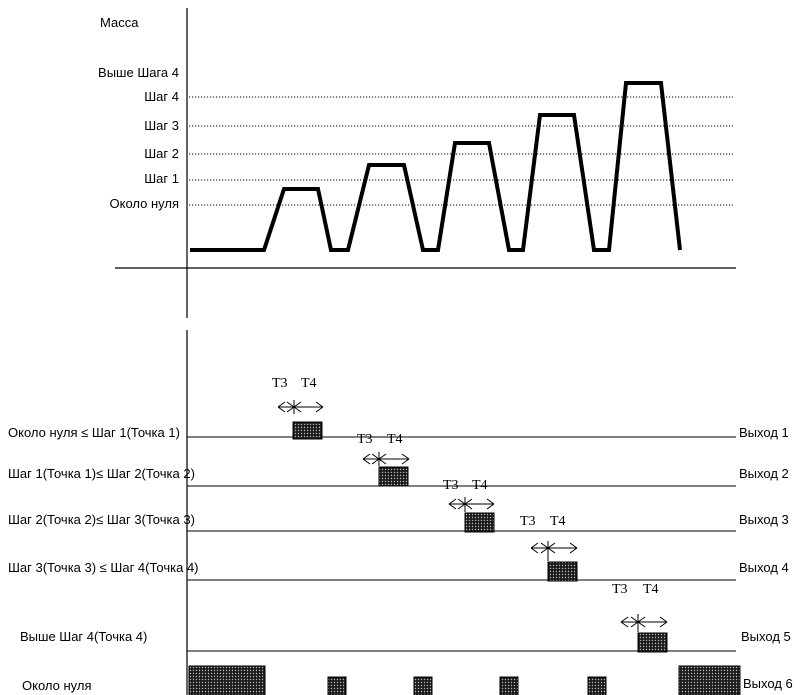 This screenshot has width=809, height=695. Describe the element at coordinates (768, 683) in the screenshot. I see `output-label: Выход 6` at that location.